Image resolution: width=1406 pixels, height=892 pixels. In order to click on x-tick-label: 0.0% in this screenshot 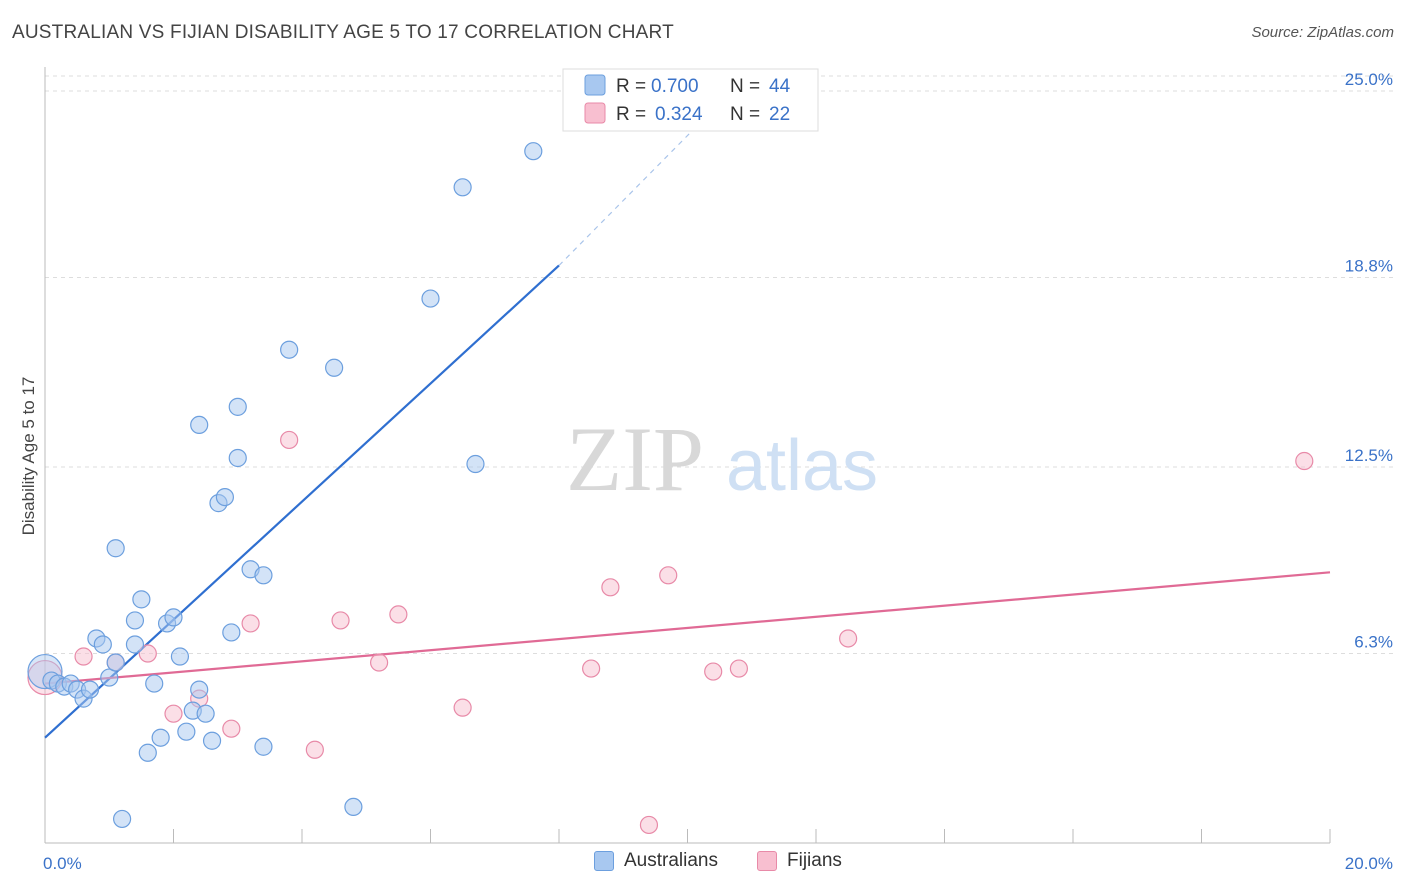, I will do `click(62, 863)`.